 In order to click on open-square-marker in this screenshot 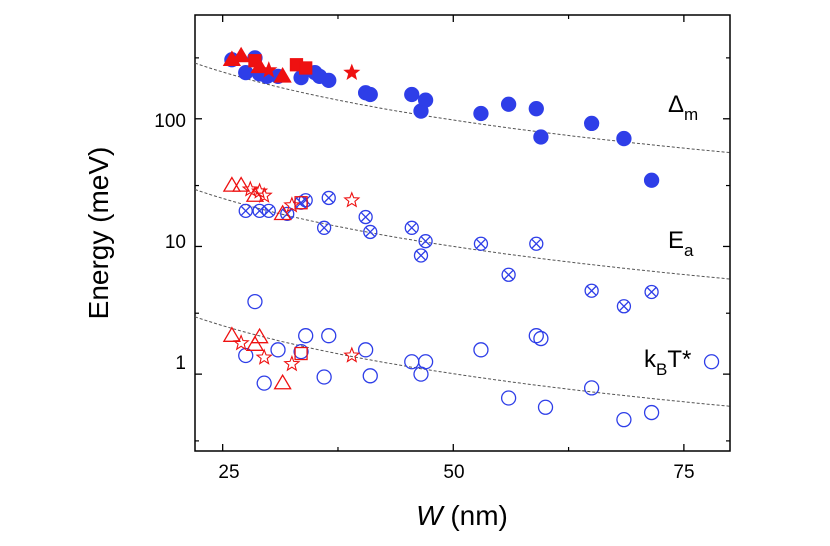, I will do `click(301, 203)`.